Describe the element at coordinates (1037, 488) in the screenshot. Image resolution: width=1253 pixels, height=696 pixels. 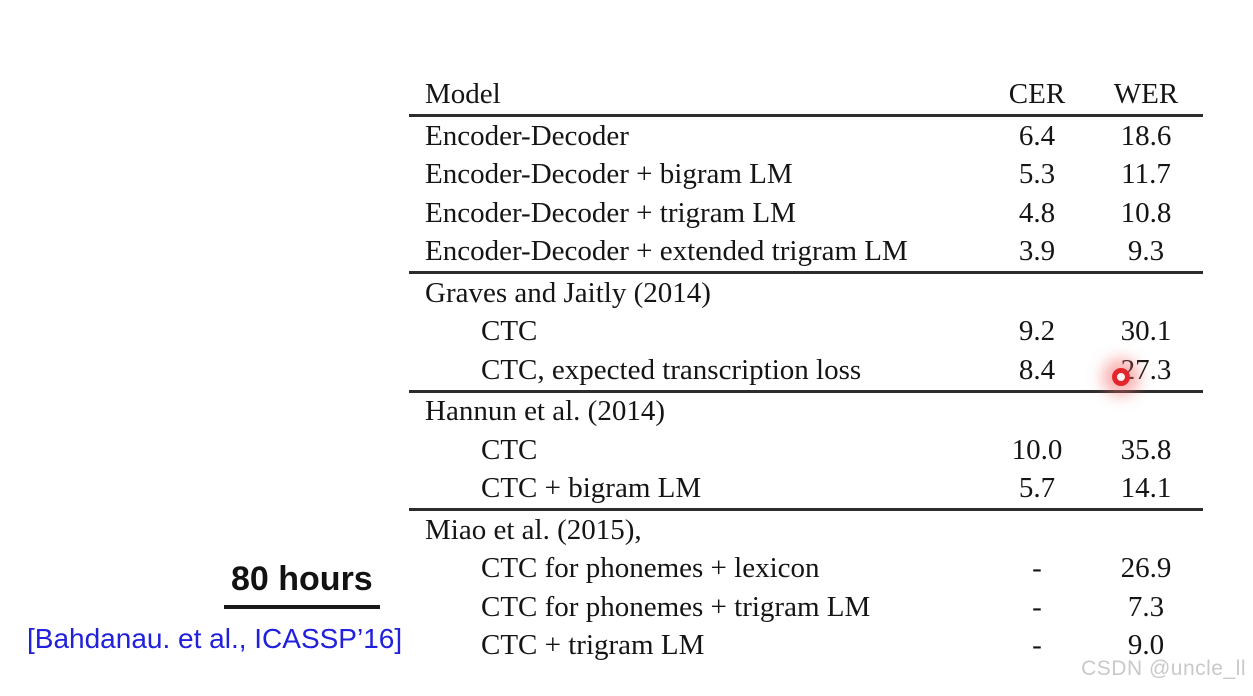
I see `cer-cell: 5.7` at that location.